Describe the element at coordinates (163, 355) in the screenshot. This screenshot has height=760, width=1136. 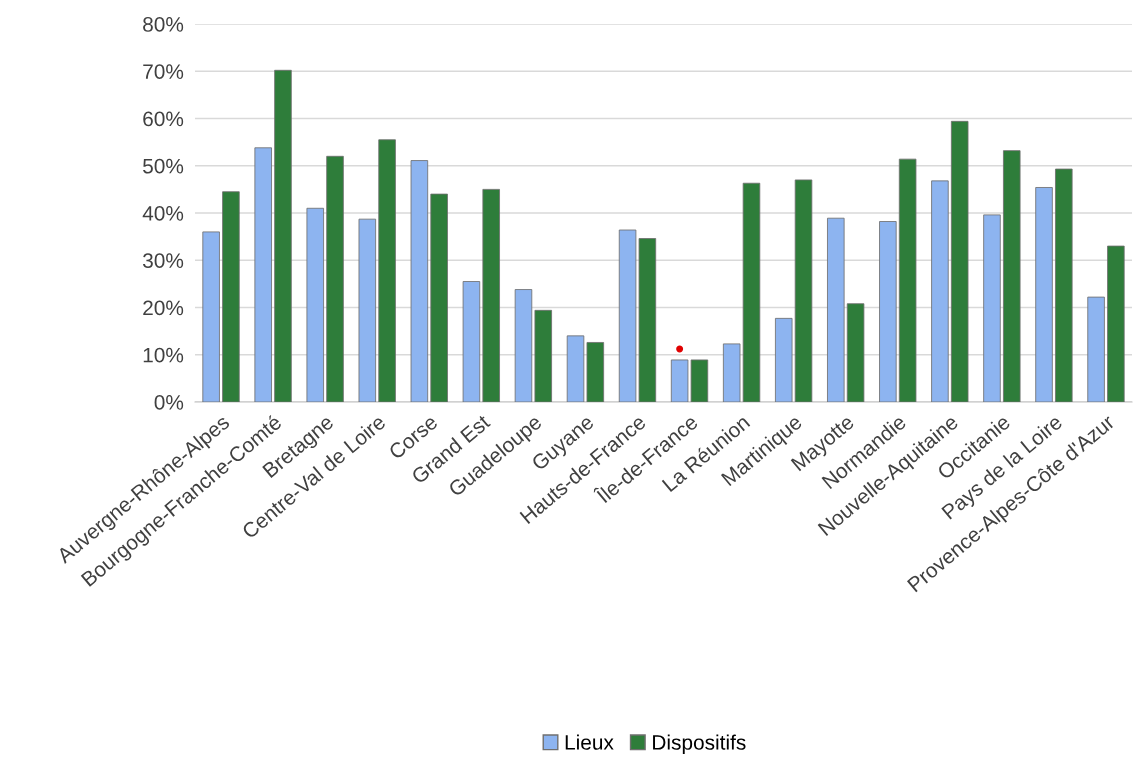
I see `y-tick-label: 10%` at that location.